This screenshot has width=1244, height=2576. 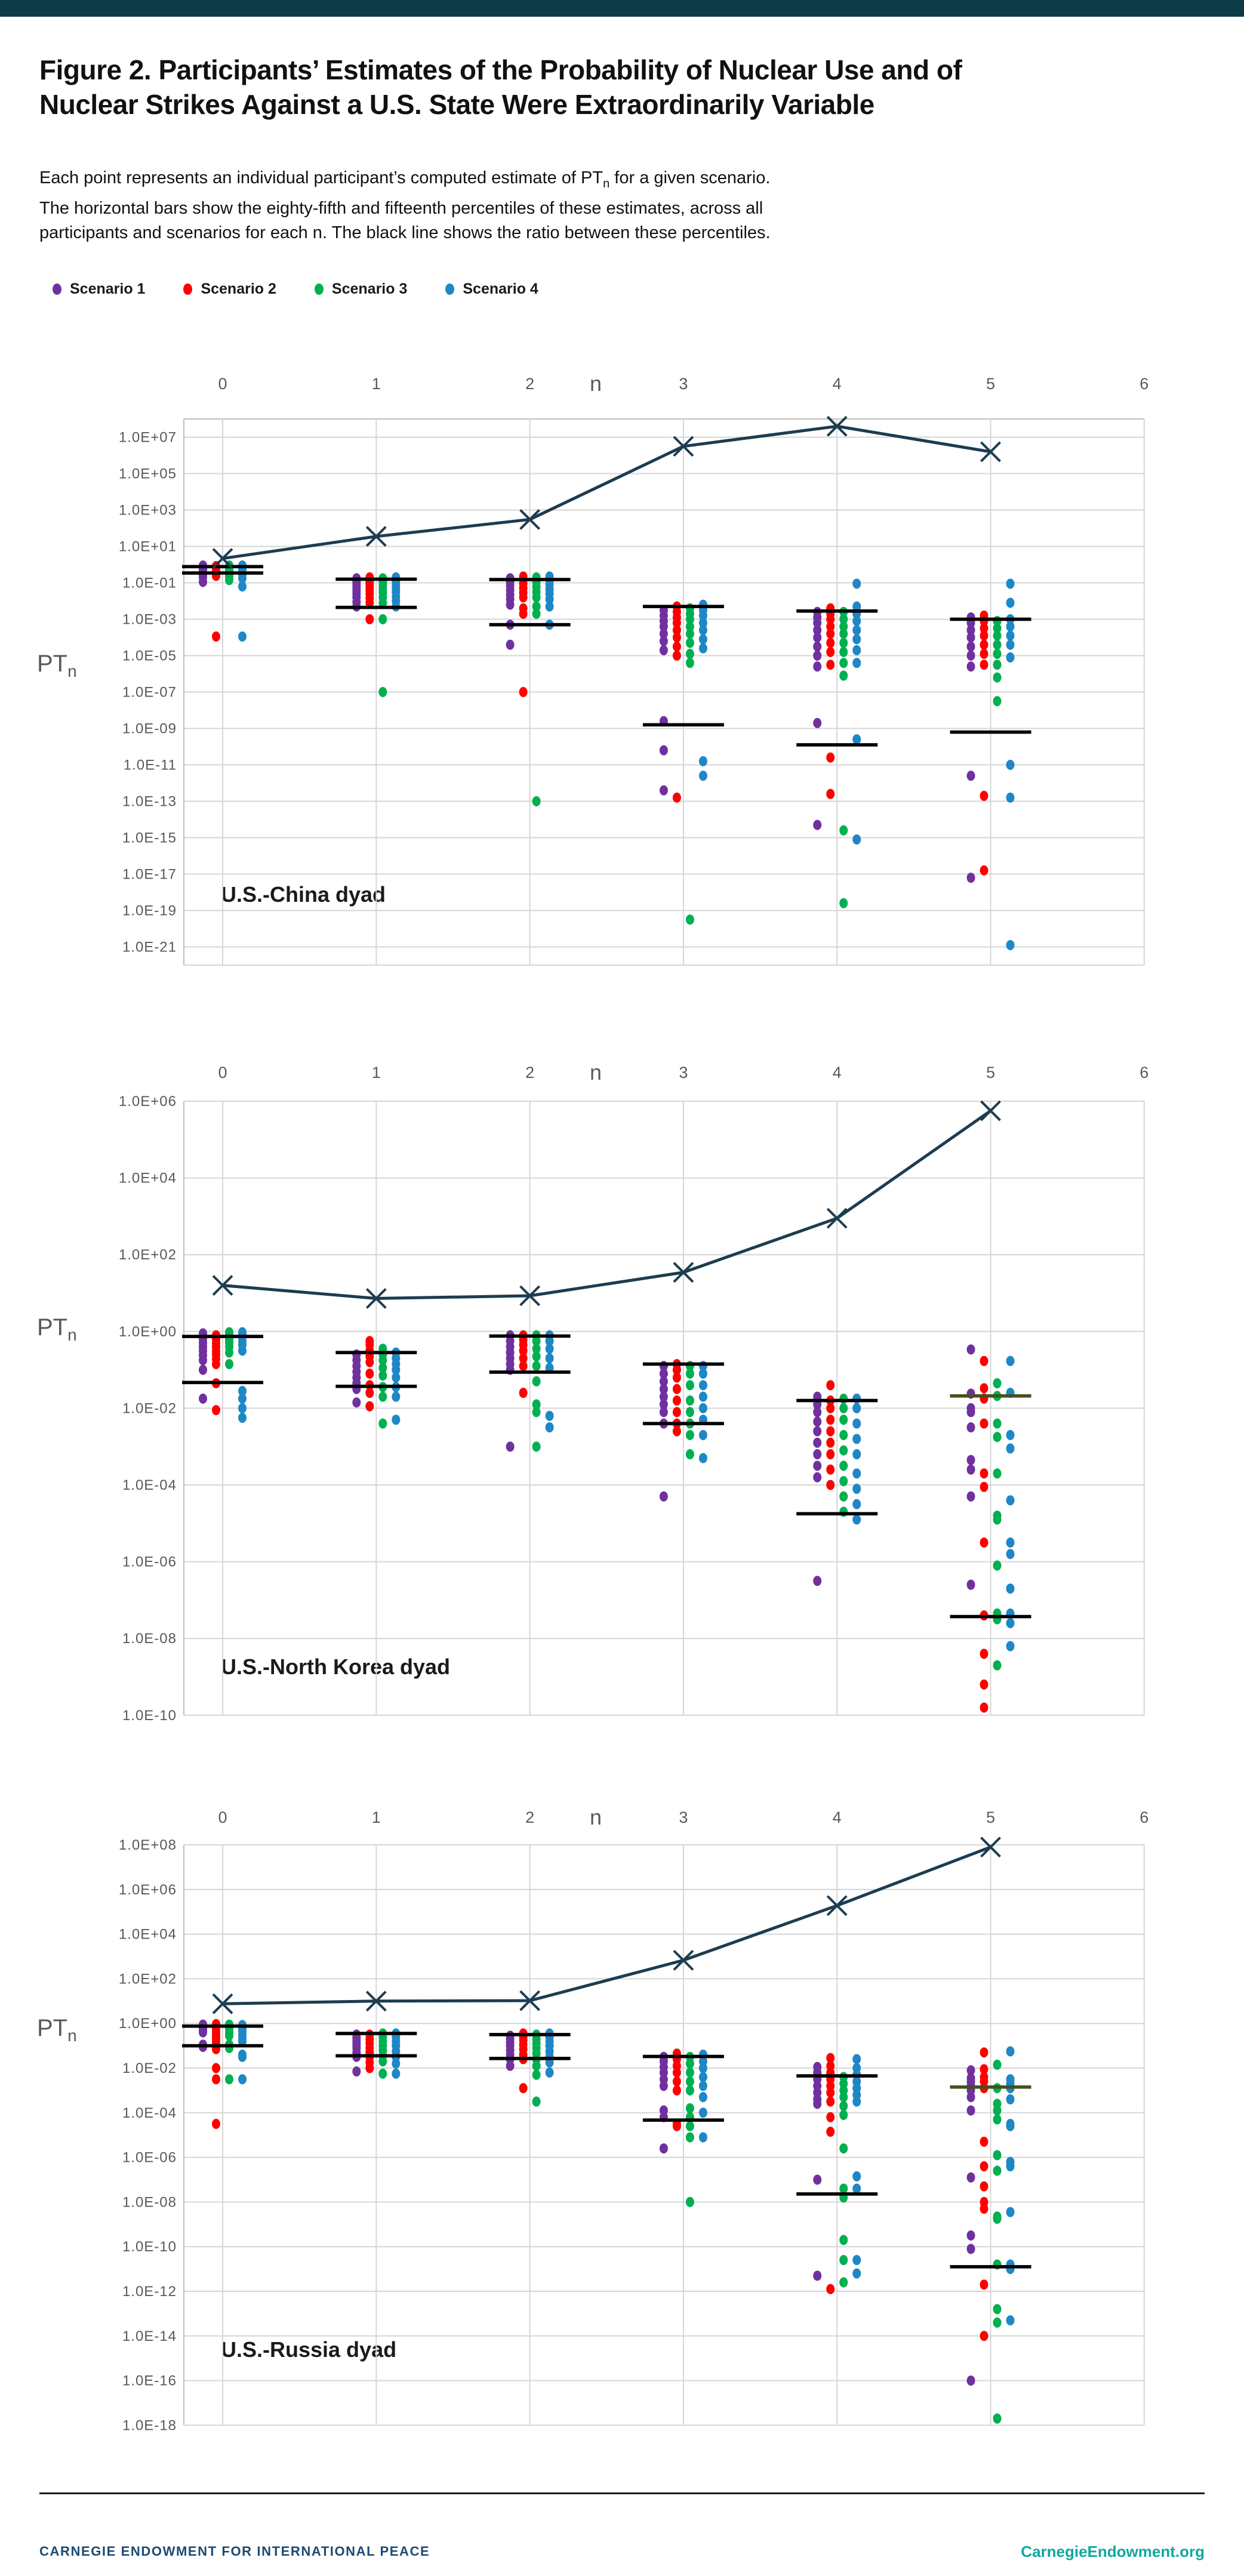 What do you see at coordinates (295, 289) in the screenshot?
I see `legend: Scenario 1 Scenario 2 Scenario 3 Scenario 4` at bounding box center [295, 289].